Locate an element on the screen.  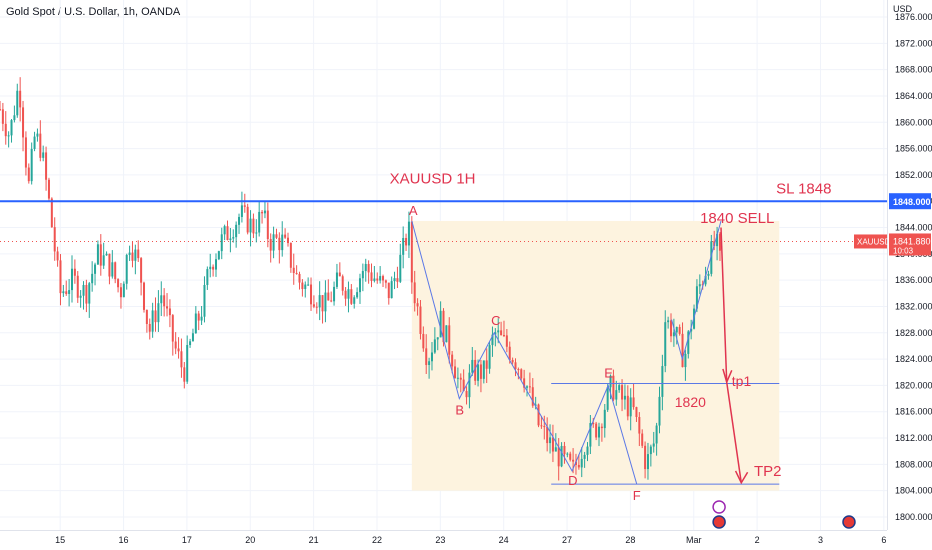
price-badge: XAUUSD 1841.880 10:03 is located at coordinates (892, 244).